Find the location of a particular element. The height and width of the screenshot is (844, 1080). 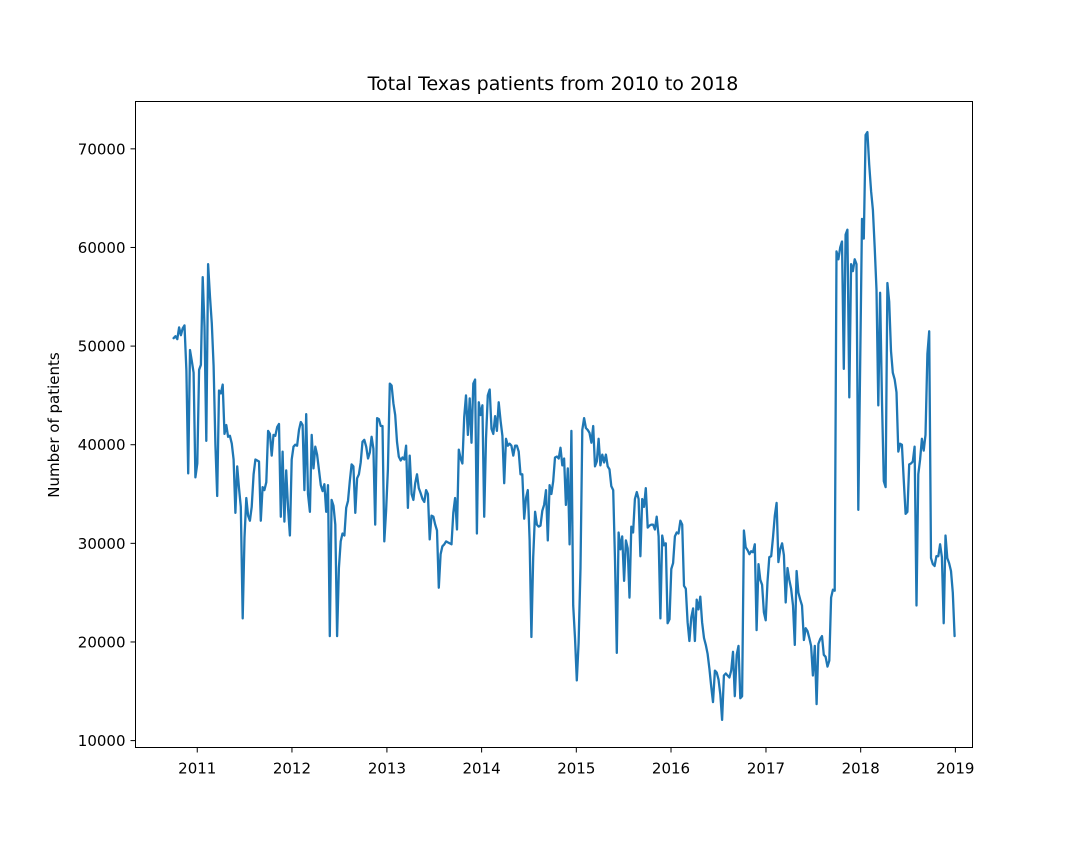

y-tick-label: 60000 is located at coordinates (102, 248).